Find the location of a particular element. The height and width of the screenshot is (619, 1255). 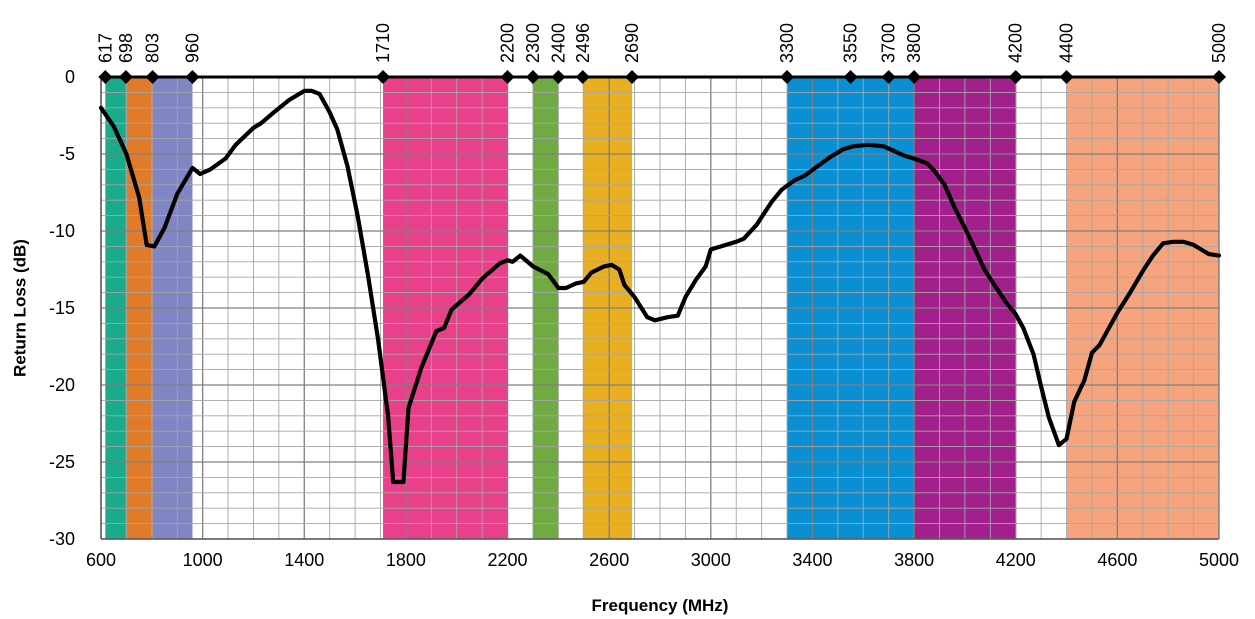

x-tick-label: 5000 is located at coordinates (1219, 560).